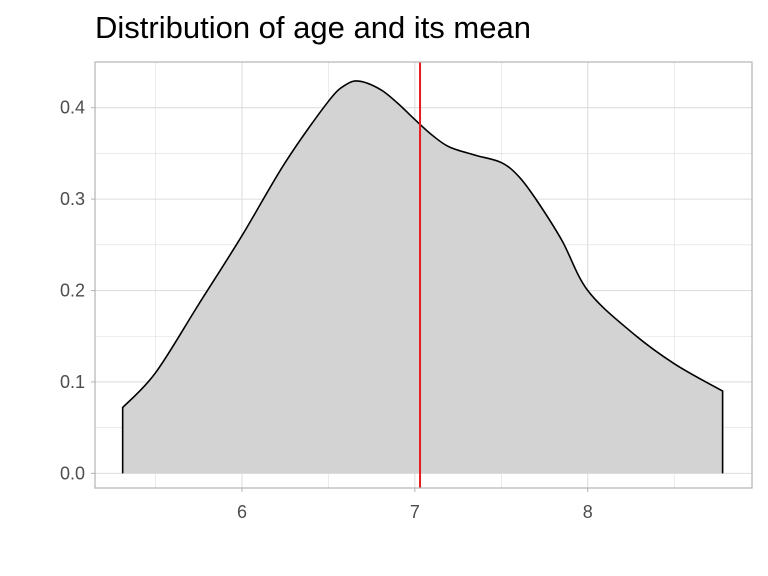 This screenshot has width=768, height=576. Describe the element at coordinates (72, 291) in the screenshot. I see `y-tick-label: 0.2` at that location.